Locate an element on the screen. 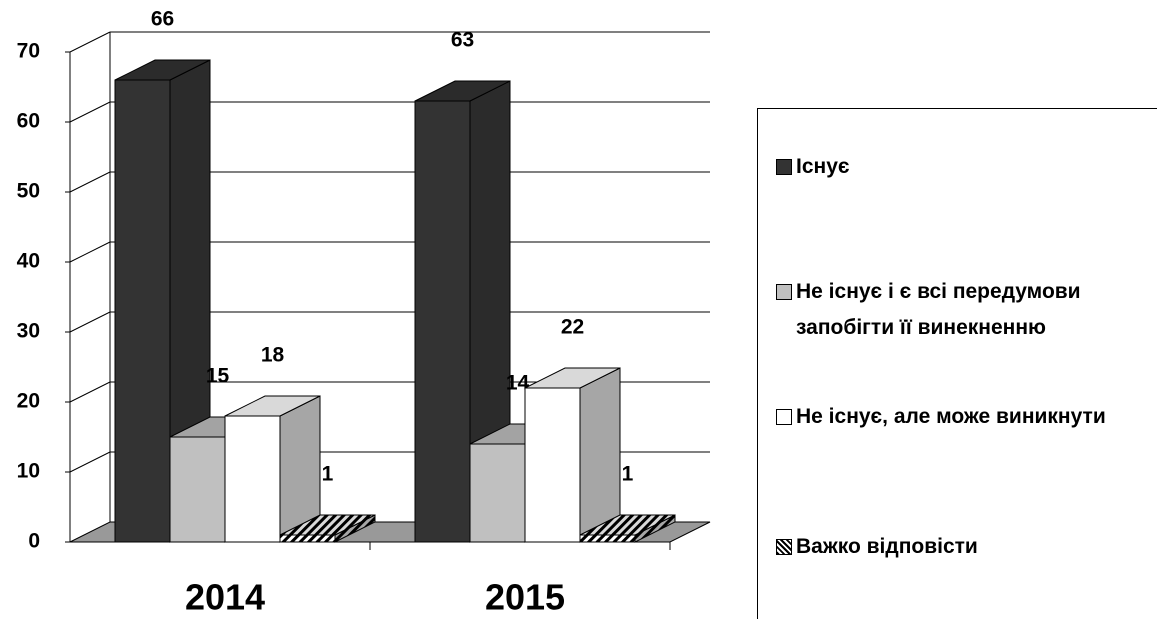 The image size is (1159, 621). x-tick-label: 2014 is located at coordinates (225, 597).